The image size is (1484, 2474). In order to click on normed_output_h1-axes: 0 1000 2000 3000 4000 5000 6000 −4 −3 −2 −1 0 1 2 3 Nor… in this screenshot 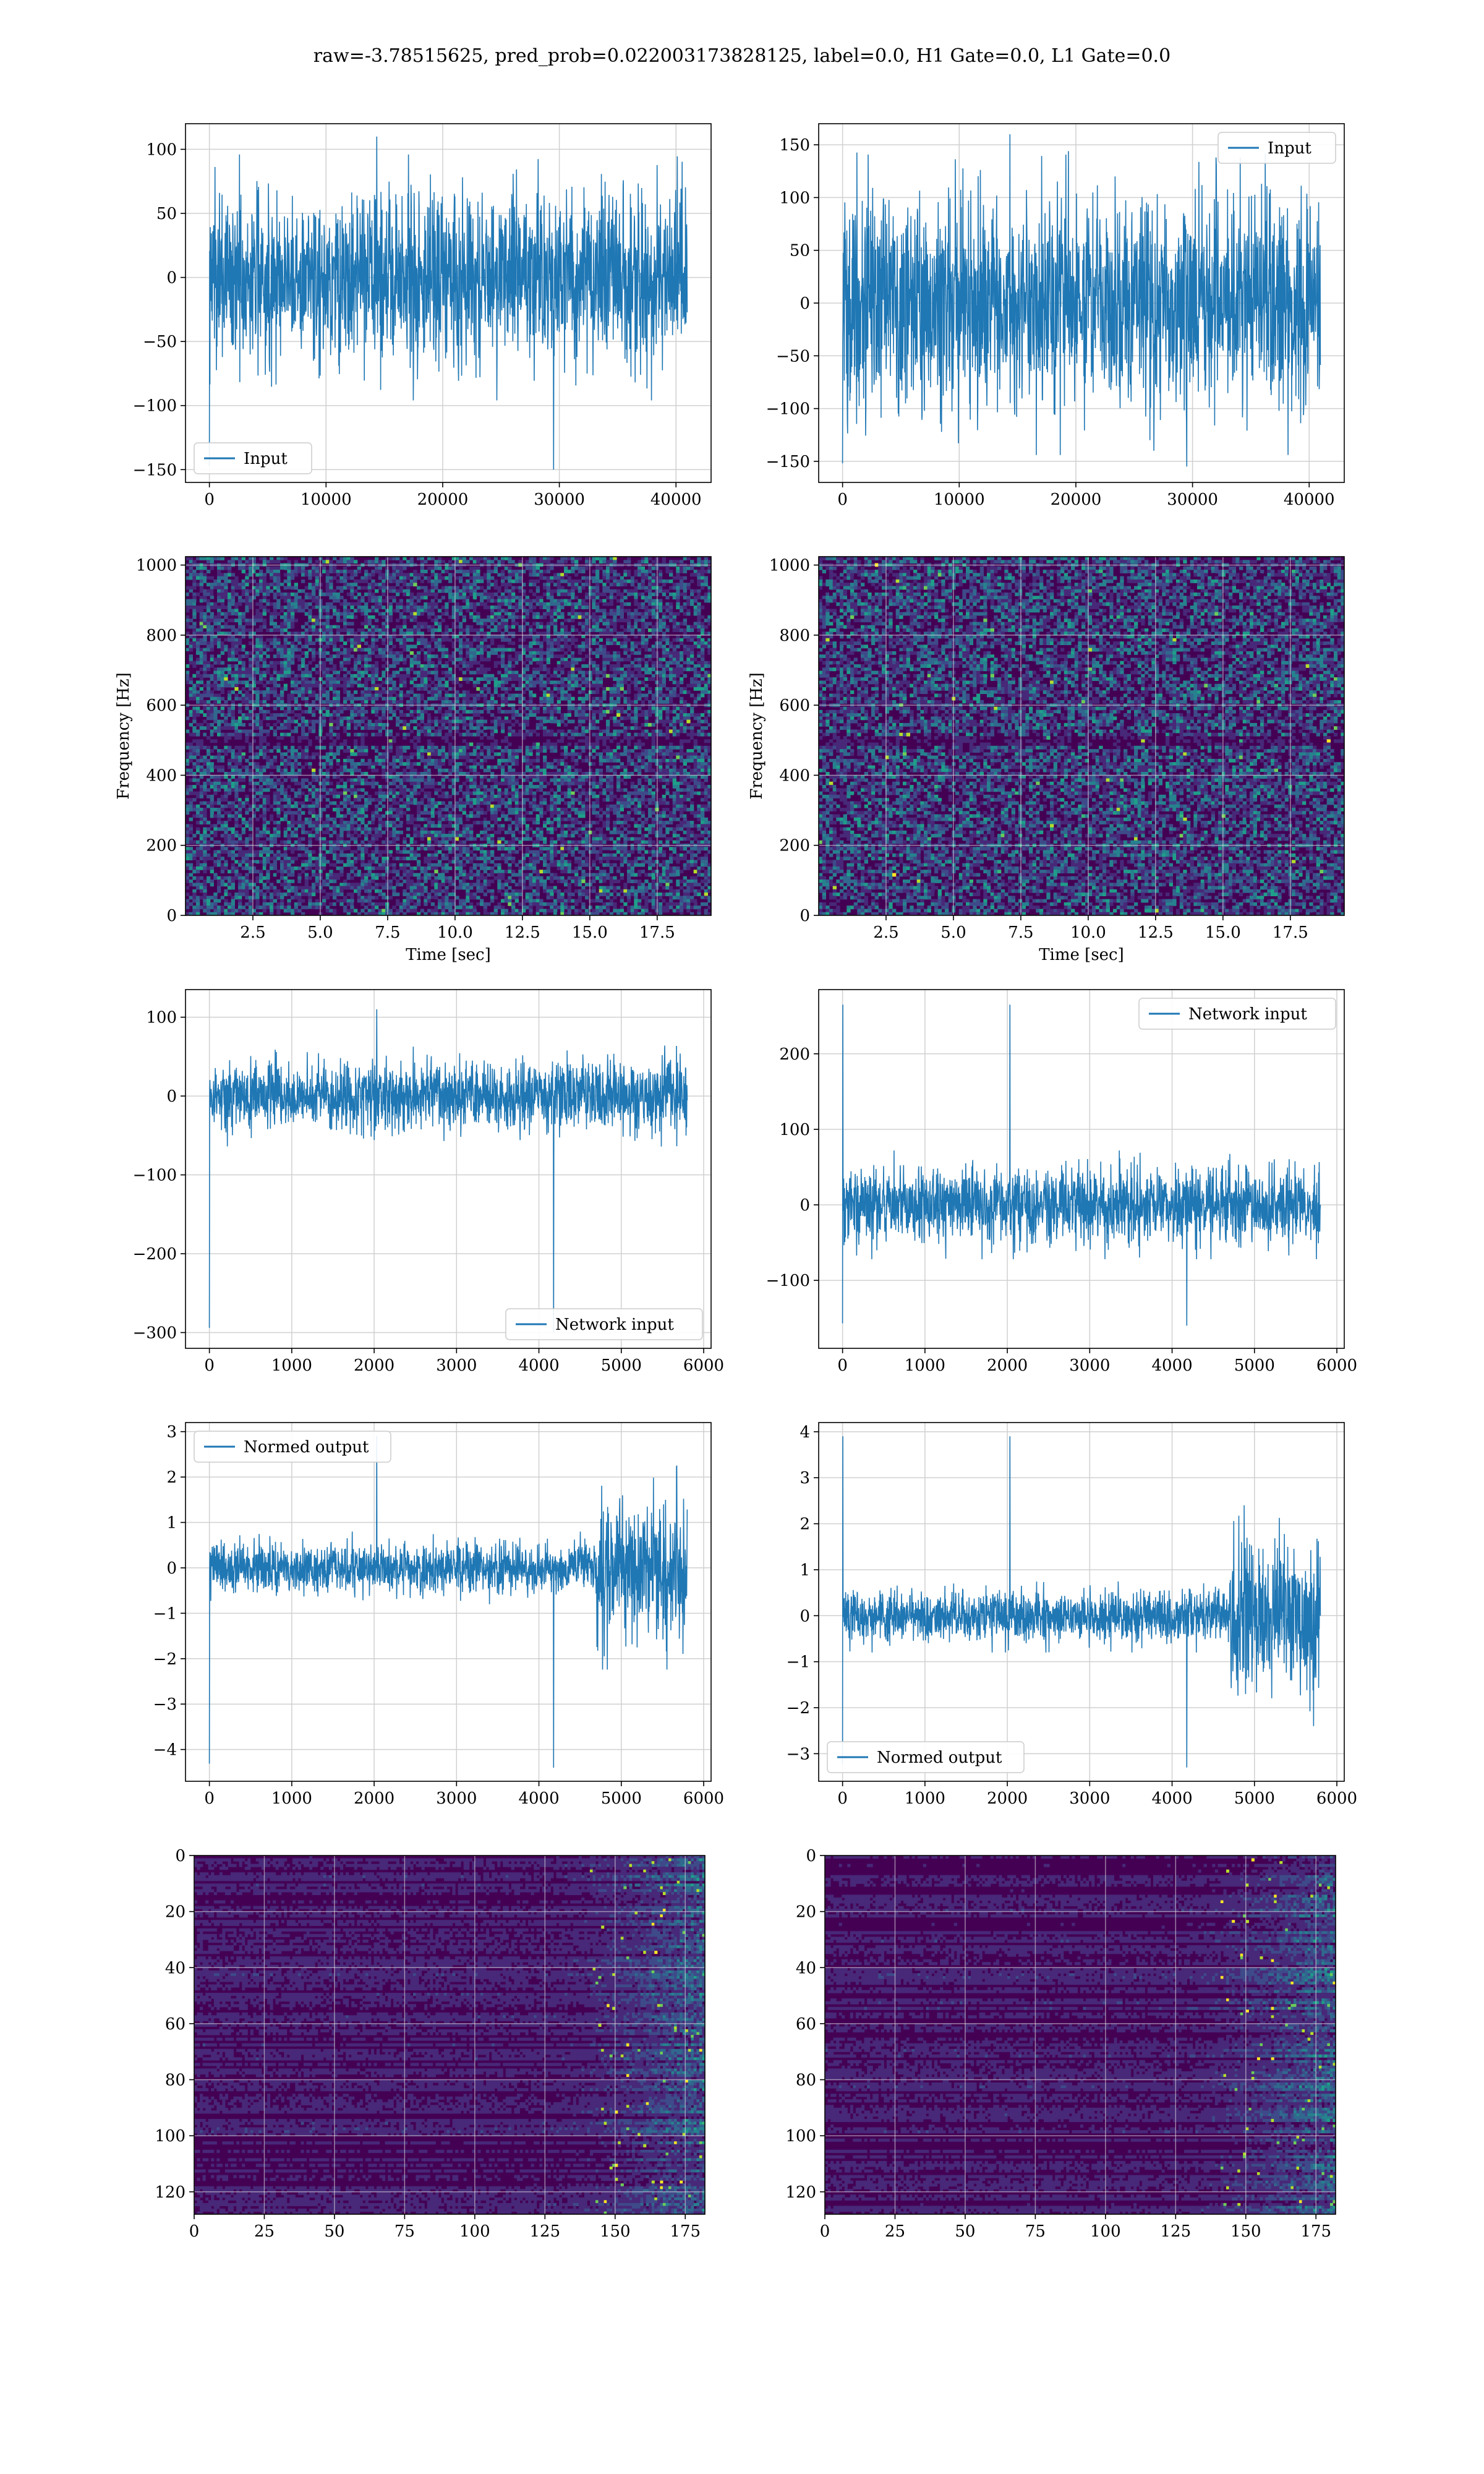, I will do `click(438, 1615)`.